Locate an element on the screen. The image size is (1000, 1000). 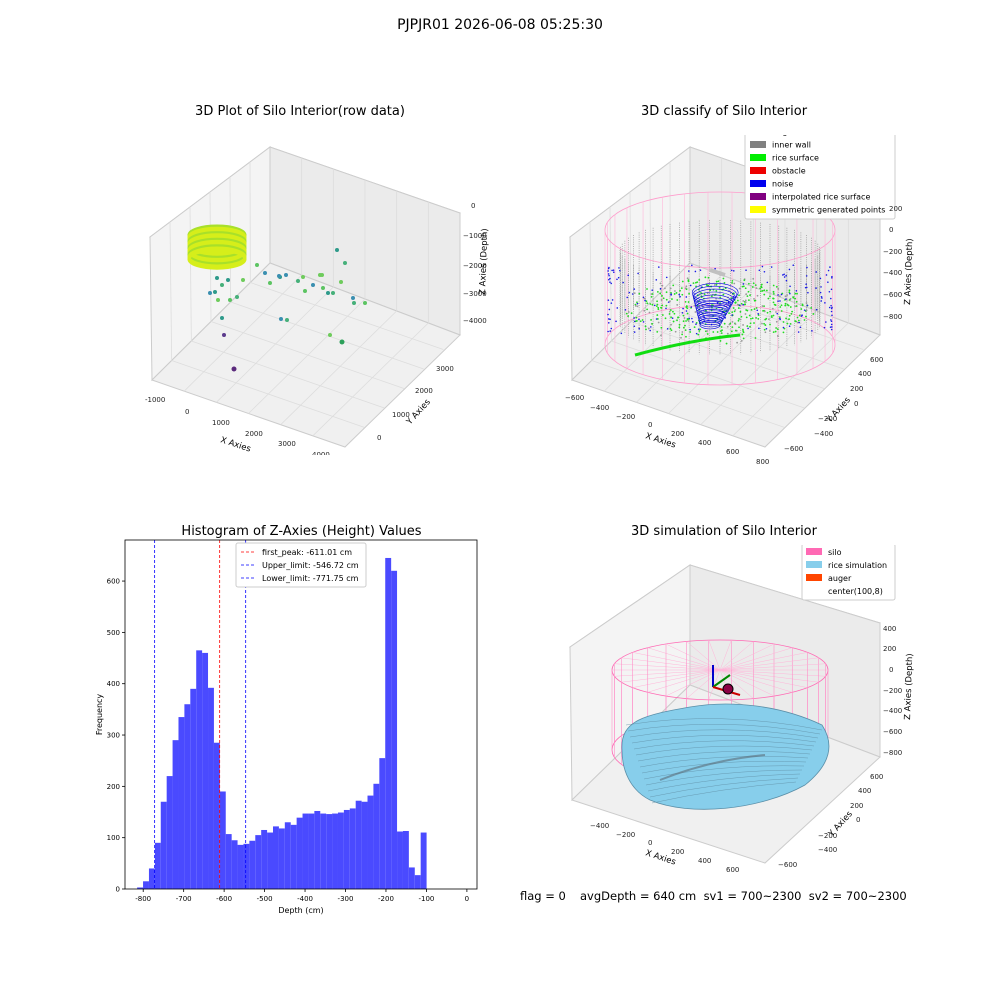
raw-z-label: Z Axies (Depth) is located at coordinates (484, 261).